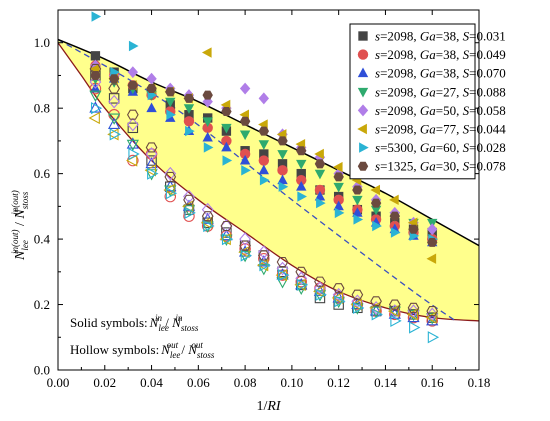 The image size is (550, 421). Describe the element at coordinates (245, 382) in the screenshot. I see `x-tick-label: 0.08` at that location.